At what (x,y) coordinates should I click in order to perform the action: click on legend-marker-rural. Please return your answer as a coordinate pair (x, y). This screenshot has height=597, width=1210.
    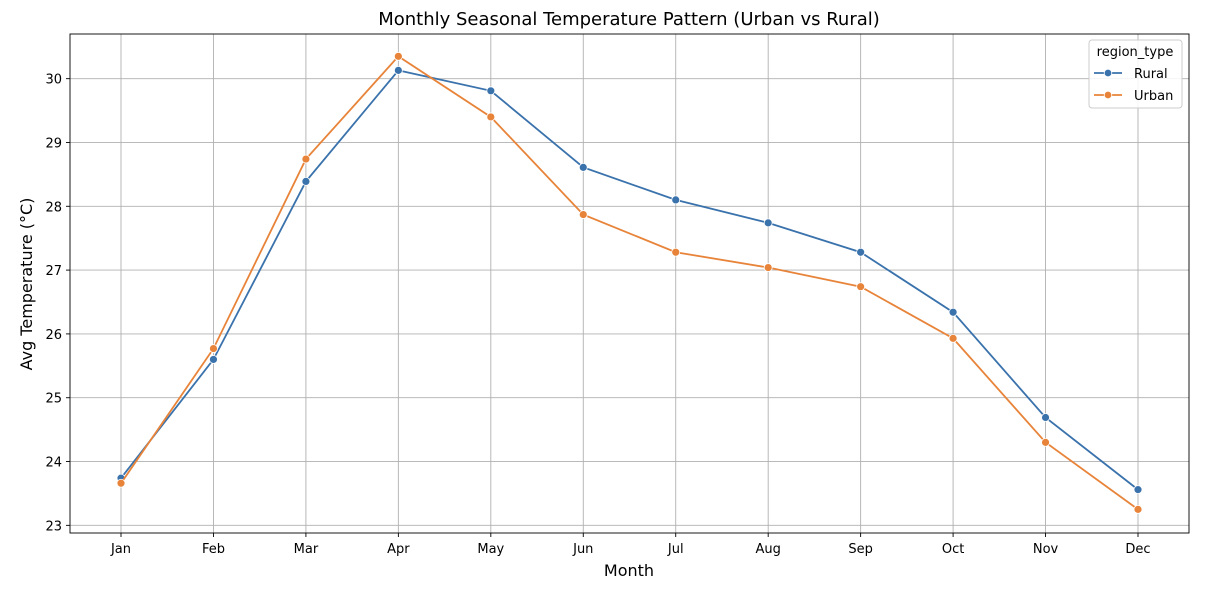
    Looking at the image, I should click on (1108, 73).